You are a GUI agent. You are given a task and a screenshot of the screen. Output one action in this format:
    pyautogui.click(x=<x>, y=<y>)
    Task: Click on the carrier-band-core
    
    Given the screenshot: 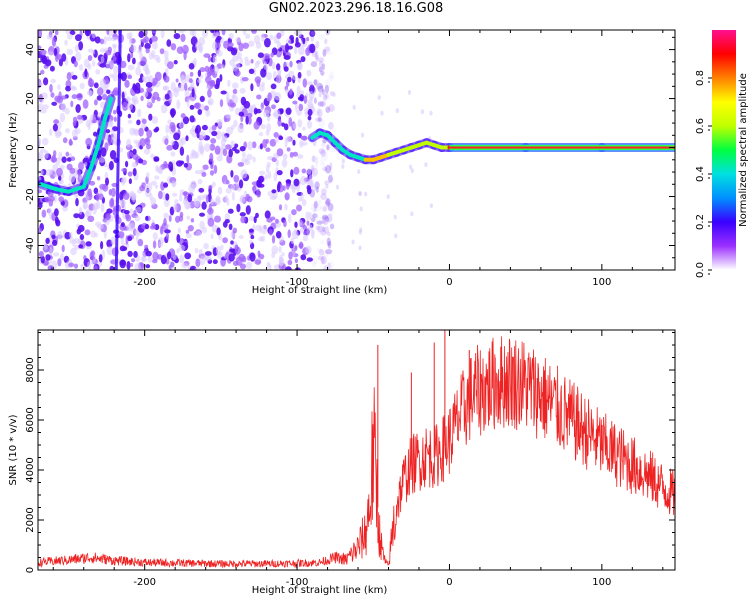 What is the action you would take?
    pyautogui.click(x=562, y=147)
    